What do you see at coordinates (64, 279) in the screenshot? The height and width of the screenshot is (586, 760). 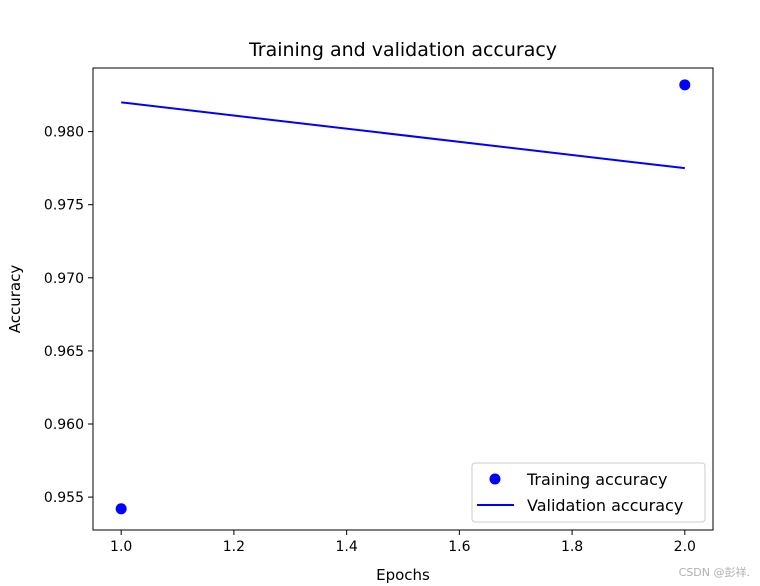 I see `y-tick-label: 0.970` at bounding box center [64, 279].